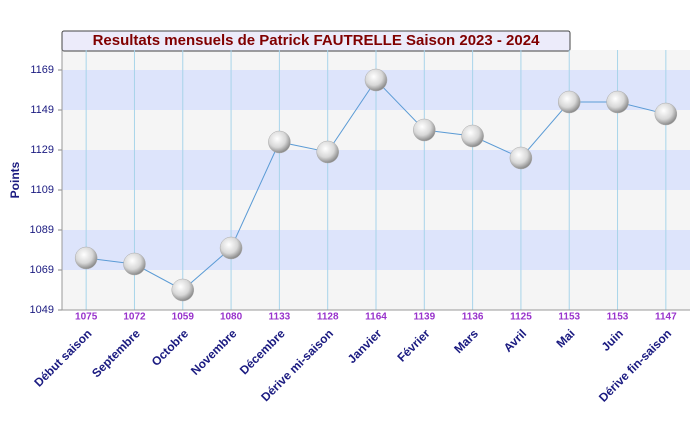 This screenshot has width=700, height=425. Describe the element at coordinates (280, 317) in the screenshot. I see `data-label: 1133` at that location.